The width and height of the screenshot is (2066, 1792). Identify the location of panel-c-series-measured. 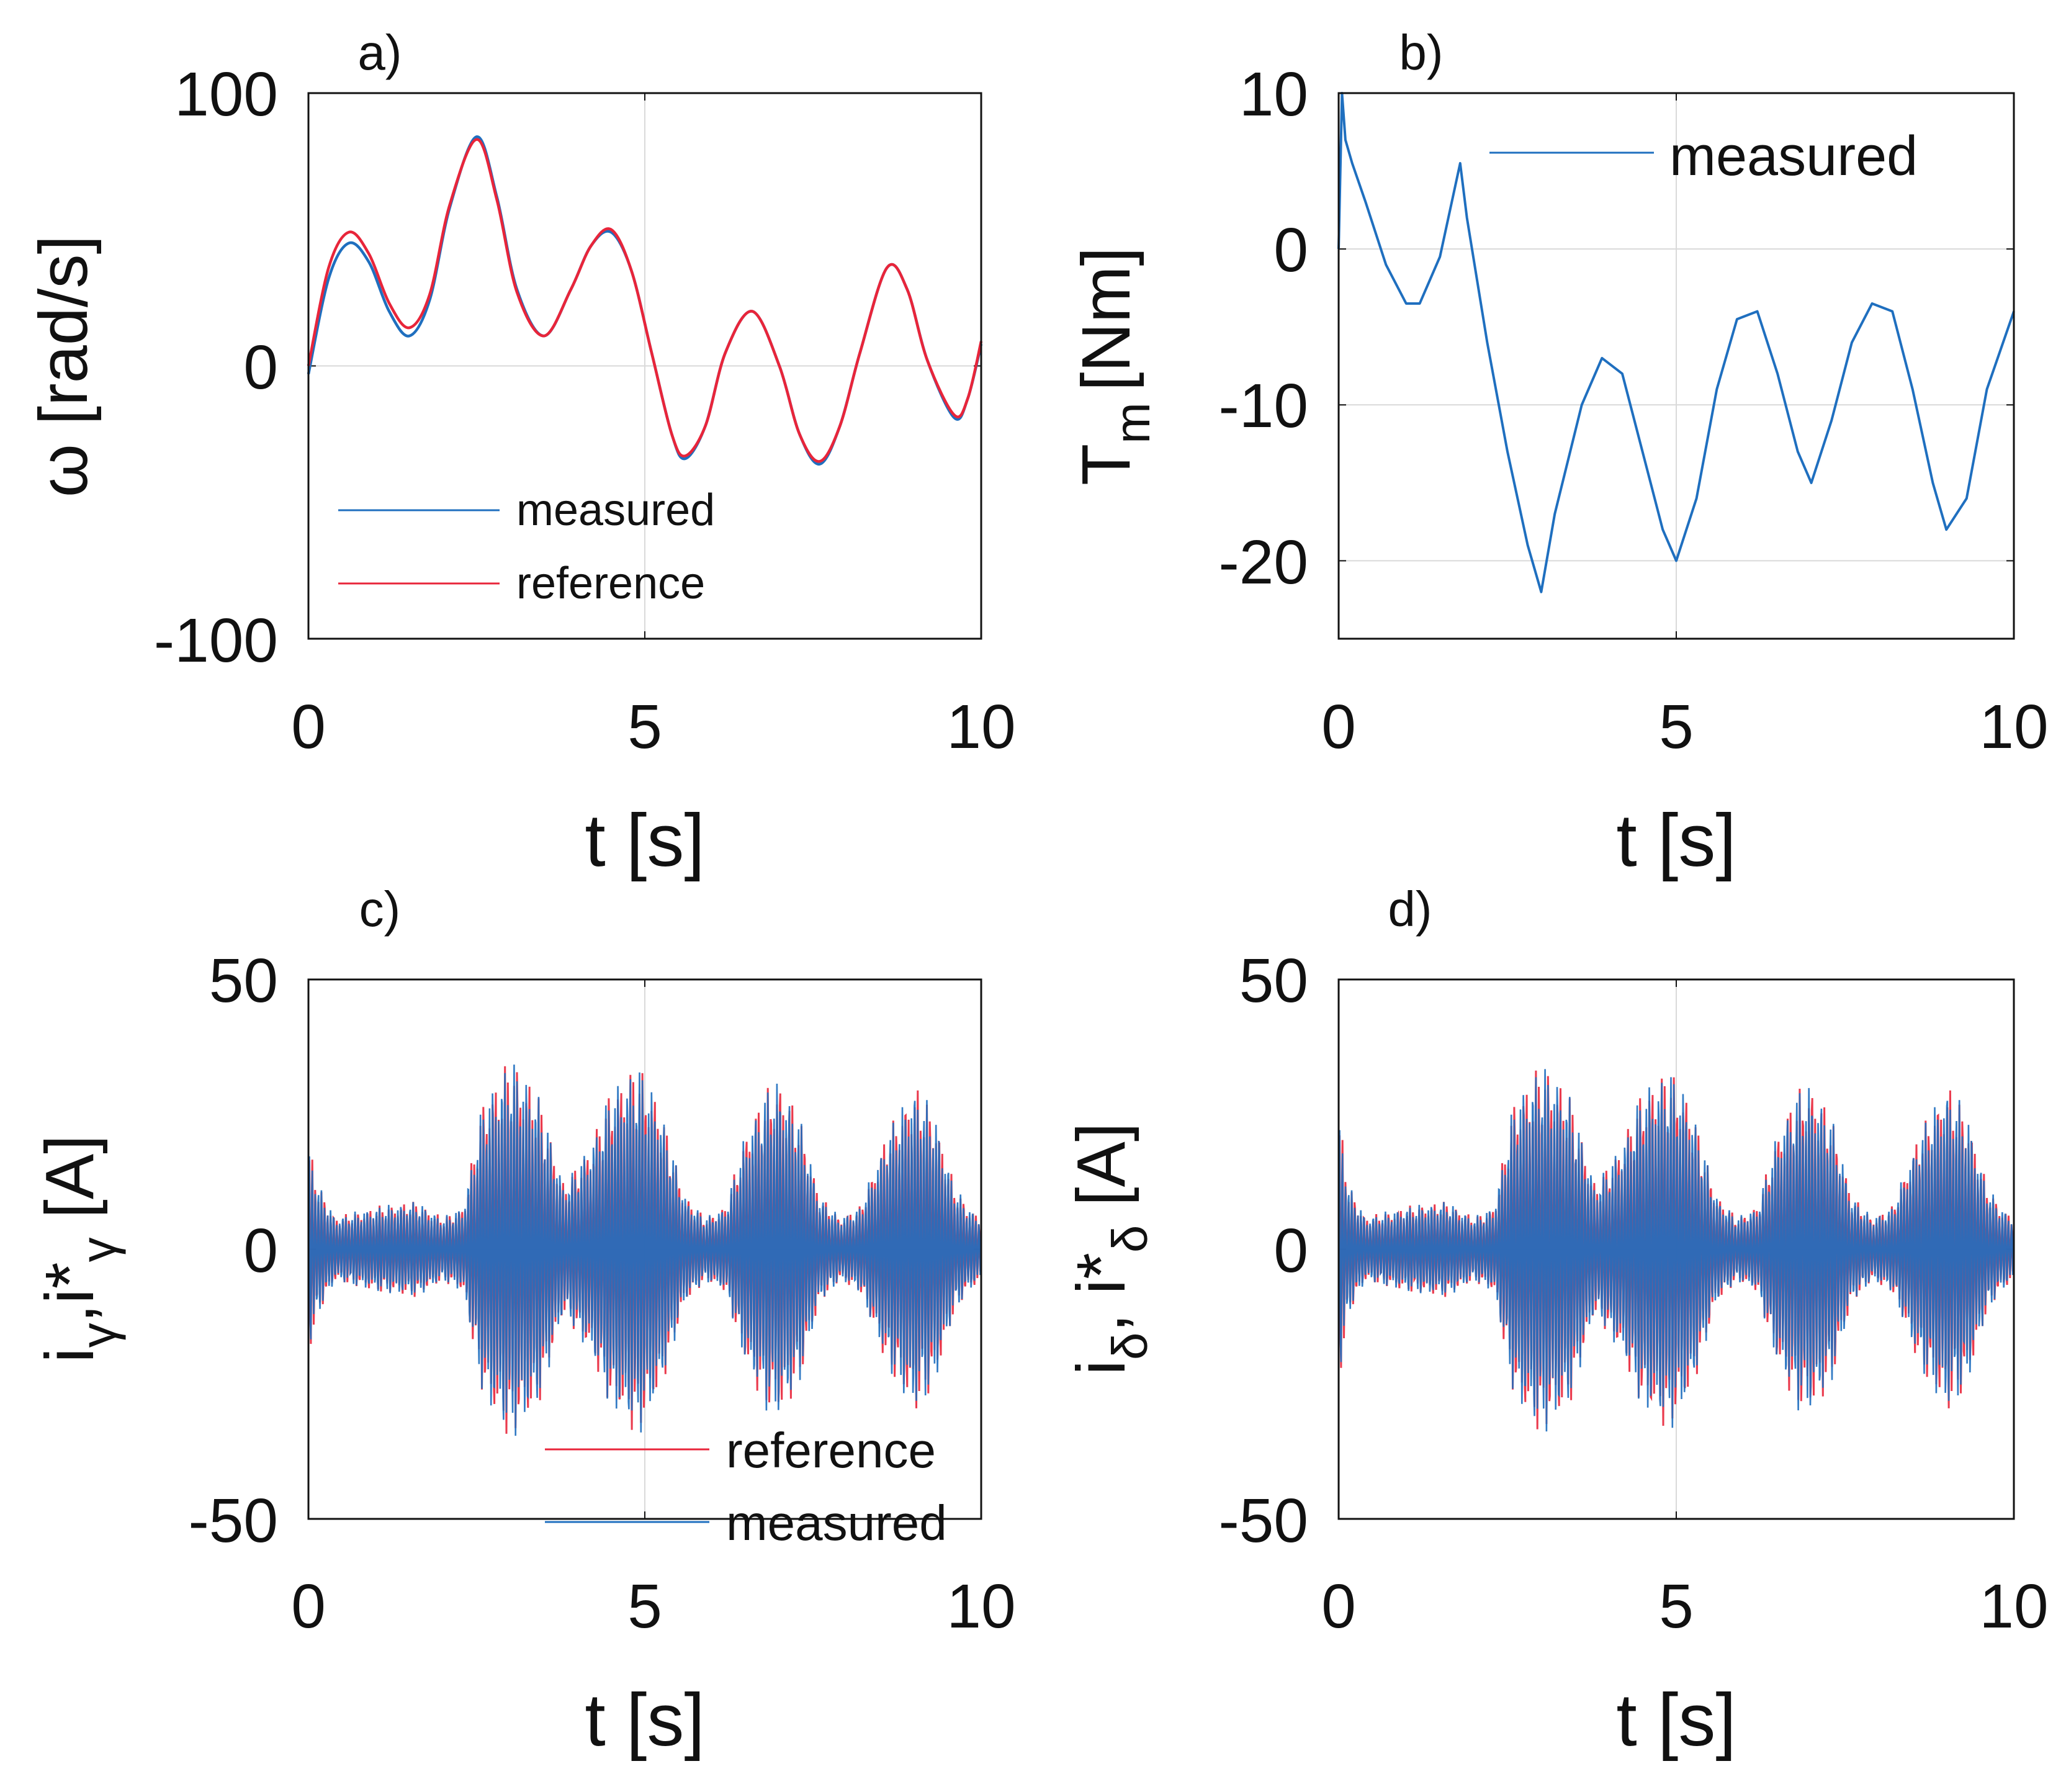
(645, 1250).